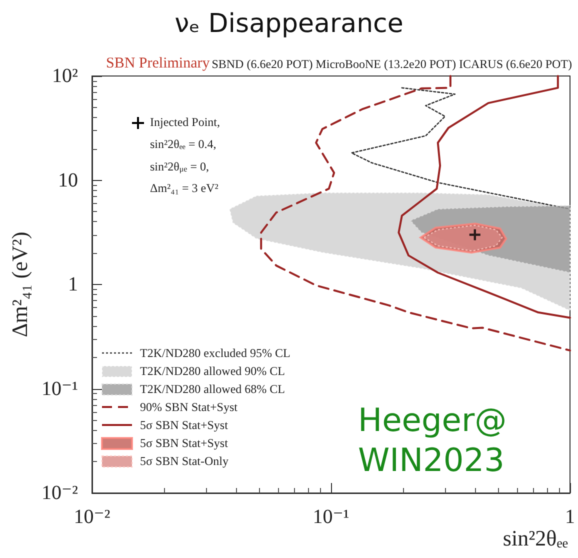  Describe the element at coordinates (19, 285) in the screenshot. I see `y-axis-title: Δm²₄₁ (eV²)` at that location.